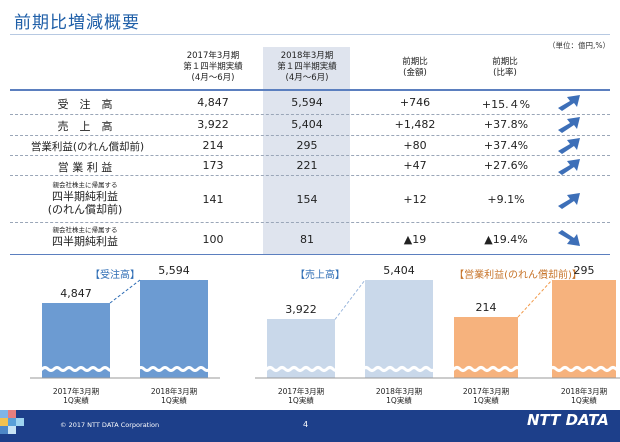 The image size is (620, 442). What do you see at coordinates (213, 165) in the screenshot?
I see `cell-prev: 173` at bounding box center [213, 165].